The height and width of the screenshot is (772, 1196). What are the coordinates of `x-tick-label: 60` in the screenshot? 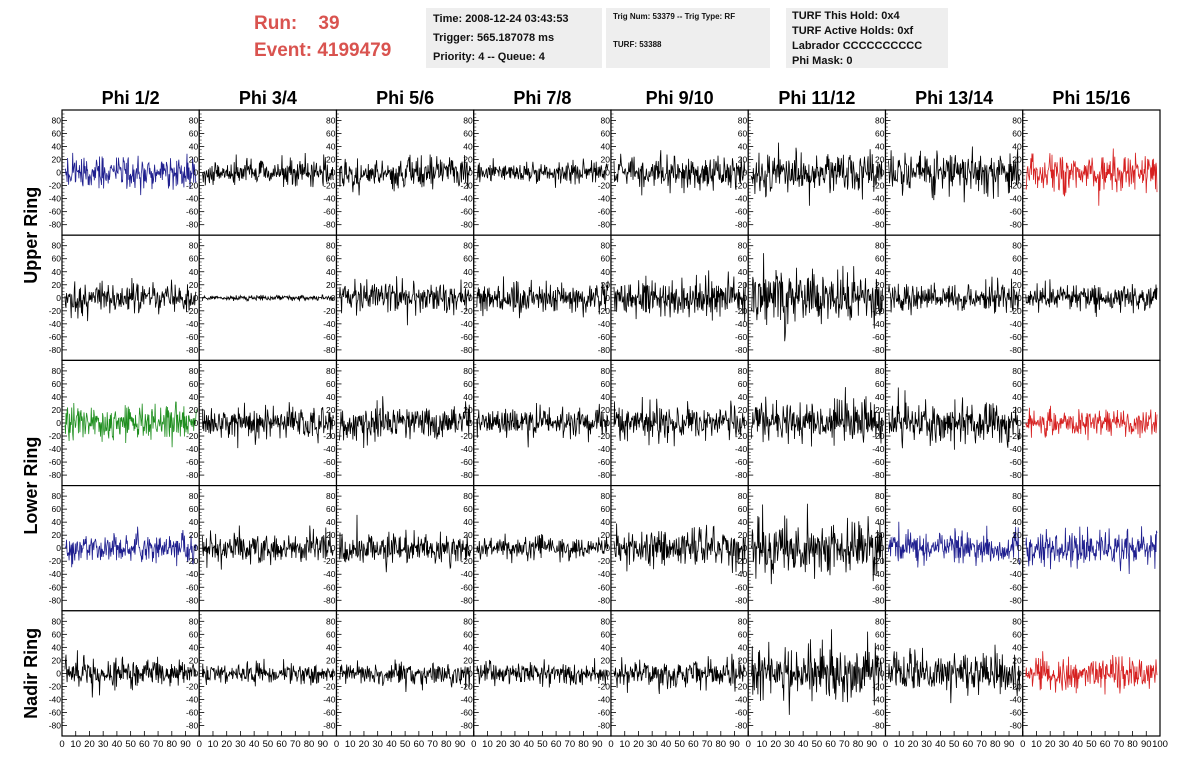 It's located at (419, 744).